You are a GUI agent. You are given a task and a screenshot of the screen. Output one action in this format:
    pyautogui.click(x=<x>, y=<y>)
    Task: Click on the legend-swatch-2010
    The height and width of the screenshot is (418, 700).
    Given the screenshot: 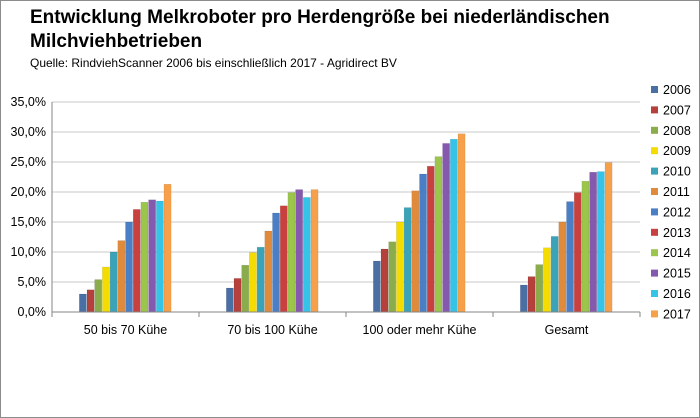 What is the action you would take?
    pyautogui.click(x=654, y=171)
    